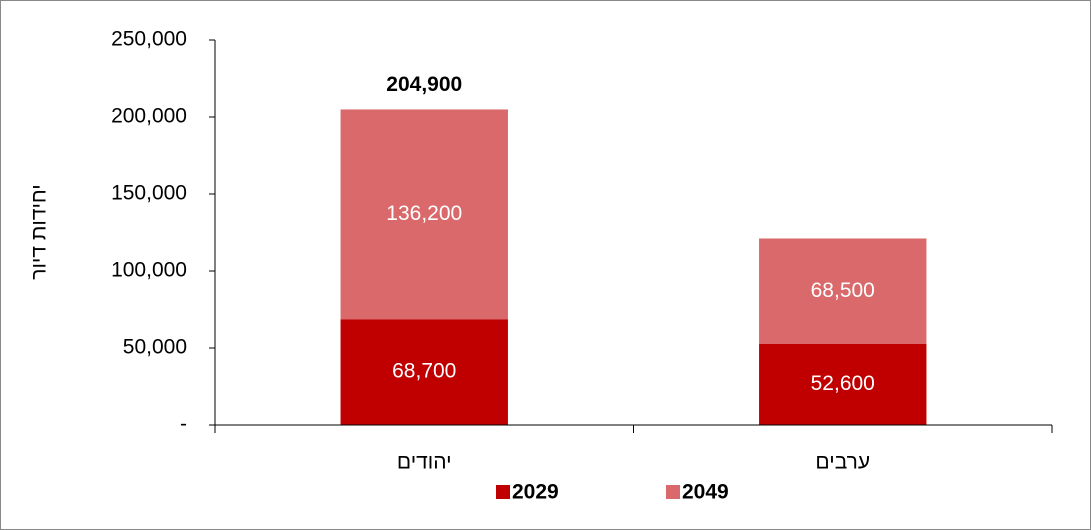 This screenshot has width=1091, height=530. What do you see at coordinates (149, 270) in the screenshot?
I see `y-tick-label: 100,000` at bounding box center [149, 270].